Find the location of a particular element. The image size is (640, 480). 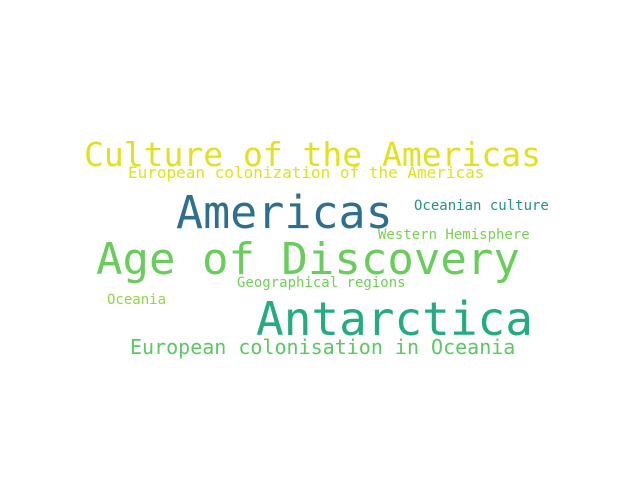

word-western-hemisphere: Western Hemisphere is located at coordinates (454, 235).